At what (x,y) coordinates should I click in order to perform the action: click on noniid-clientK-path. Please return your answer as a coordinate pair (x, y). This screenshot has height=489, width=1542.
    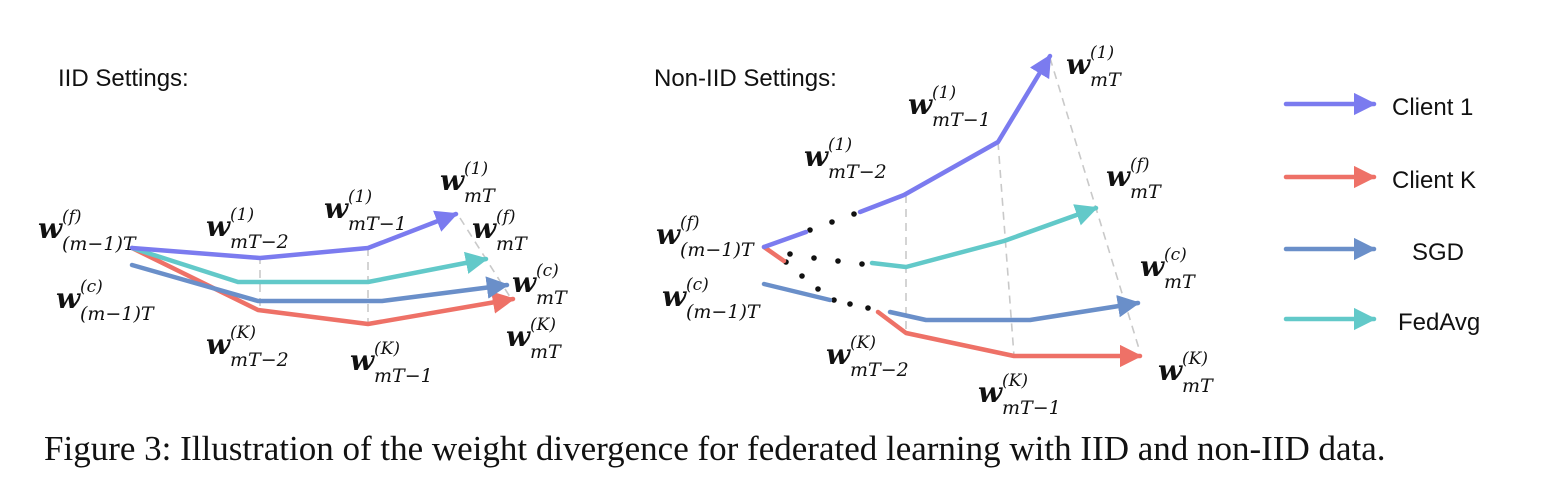
    Looking at the image, I should click on (1009, 338).